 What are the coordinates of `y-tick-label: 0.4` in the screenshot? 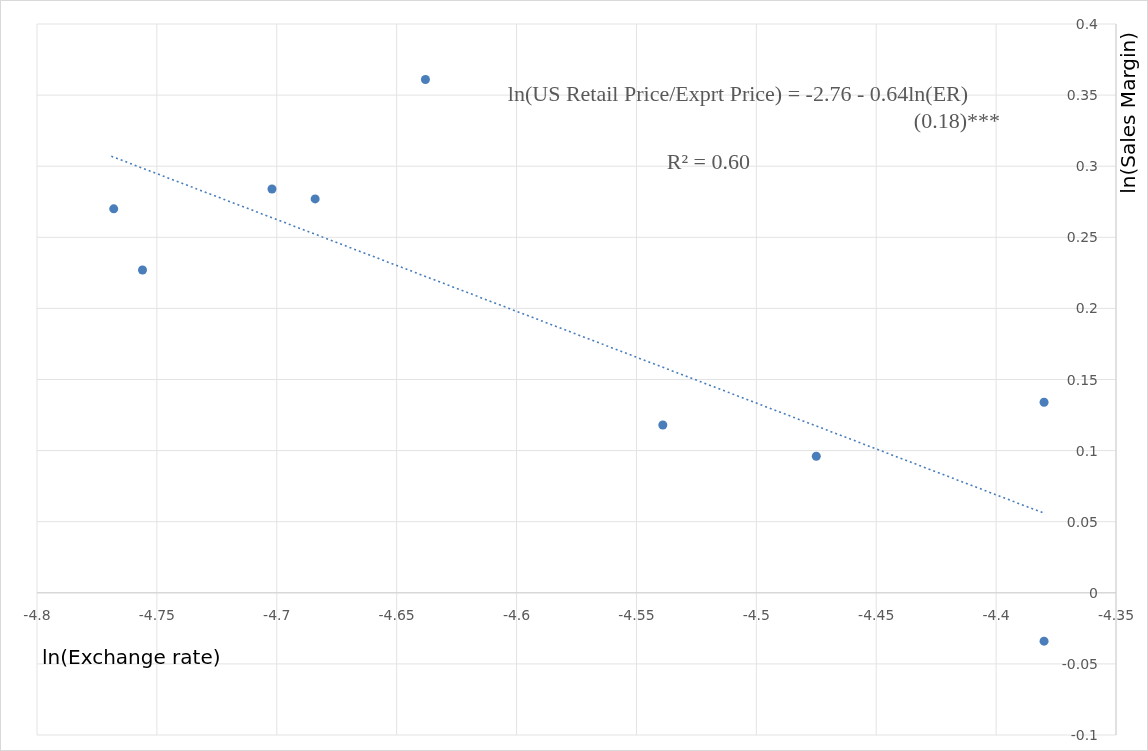 It's located at (1087, 24).